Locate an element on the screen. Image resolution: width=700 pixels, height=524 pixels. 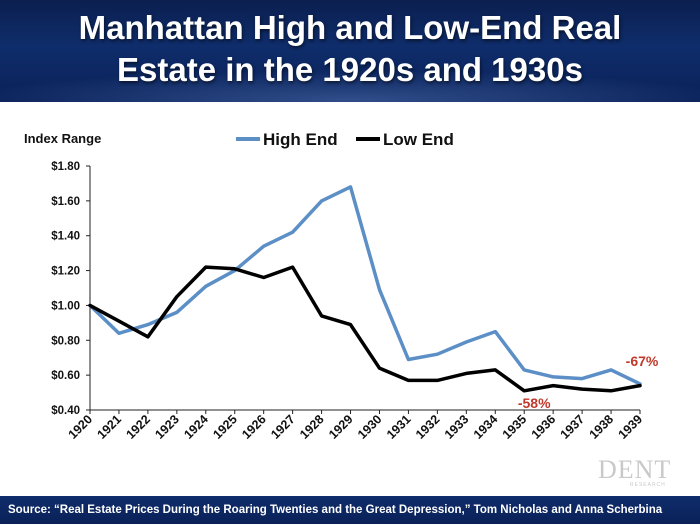
annotation-minus-67-pct: -67% is located at coordinates (642, 361).